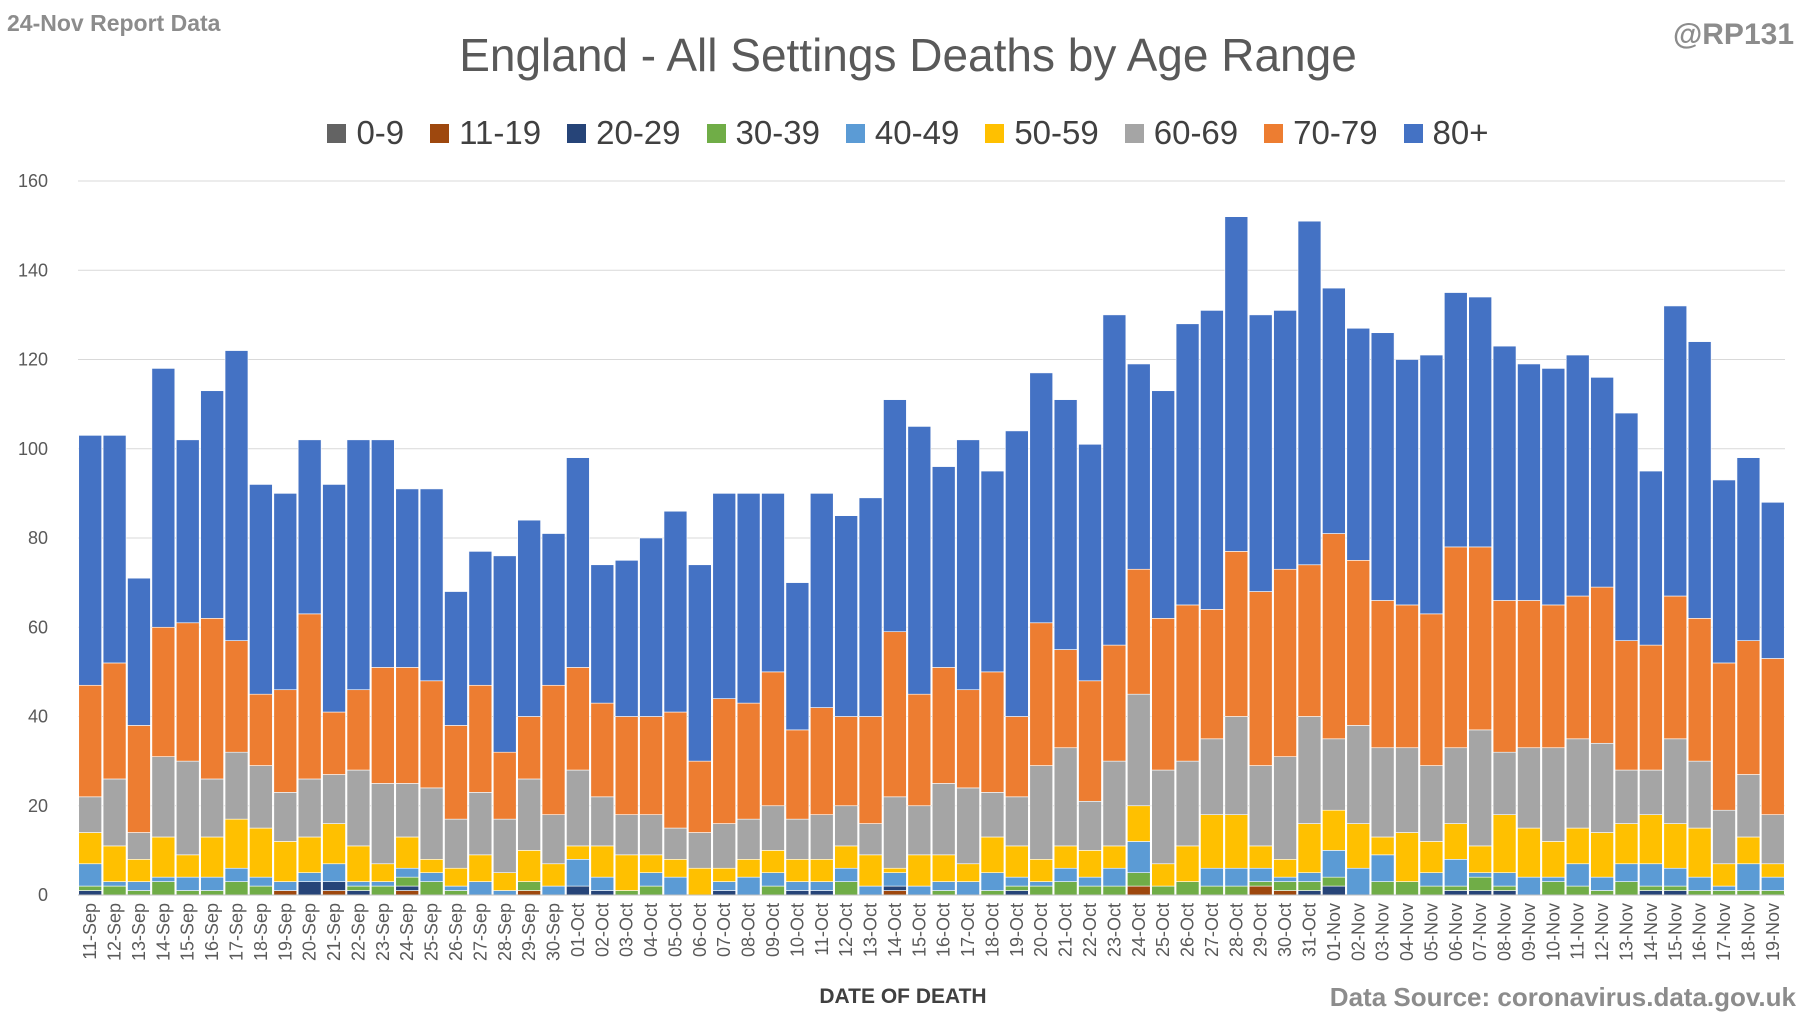 This screenshot has width=1816, height=1022. I want to click on y-tick-label: 160, so click(33, 181).